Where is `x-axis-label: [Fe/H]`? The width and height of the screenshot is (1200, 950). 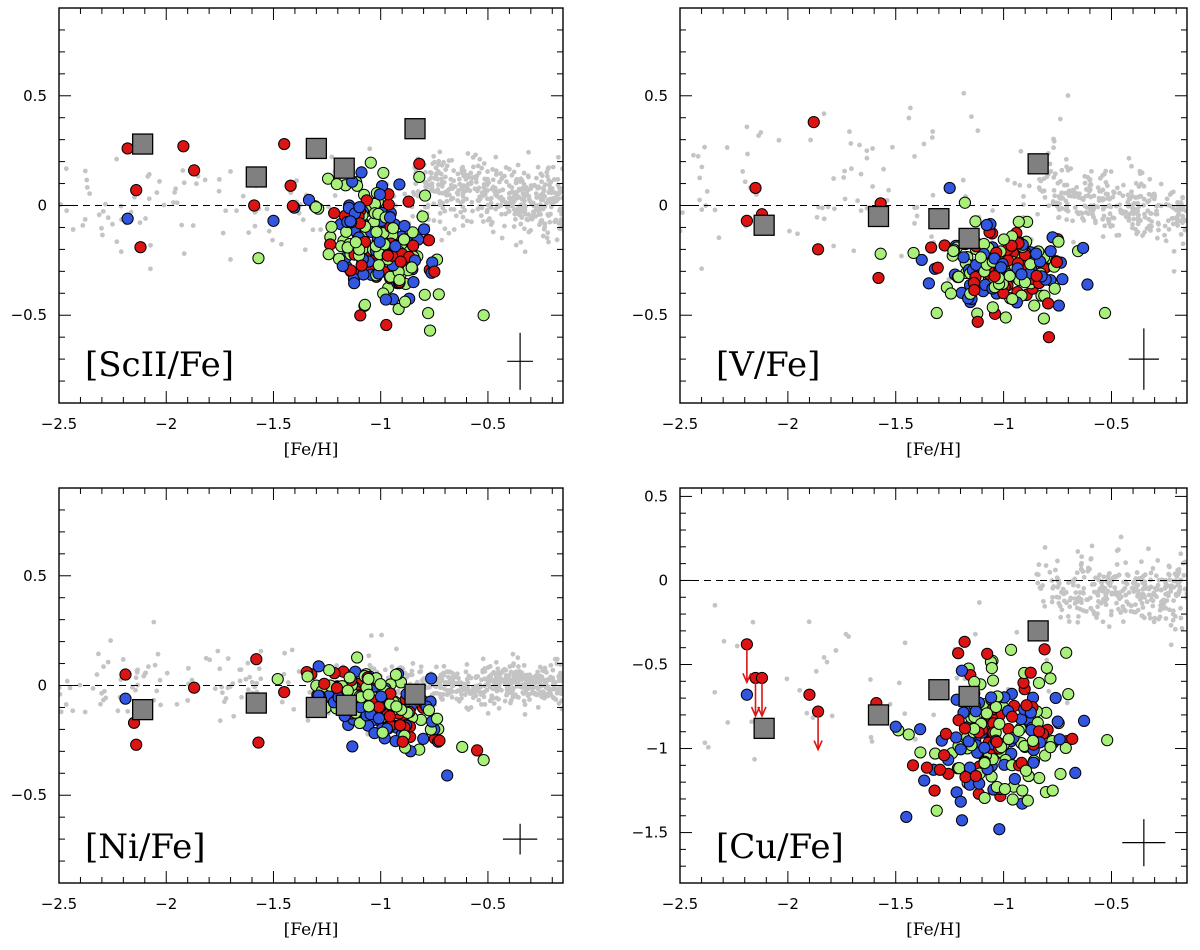 x-axis-label: [Fe/H] is located at coordinates (311, 930).